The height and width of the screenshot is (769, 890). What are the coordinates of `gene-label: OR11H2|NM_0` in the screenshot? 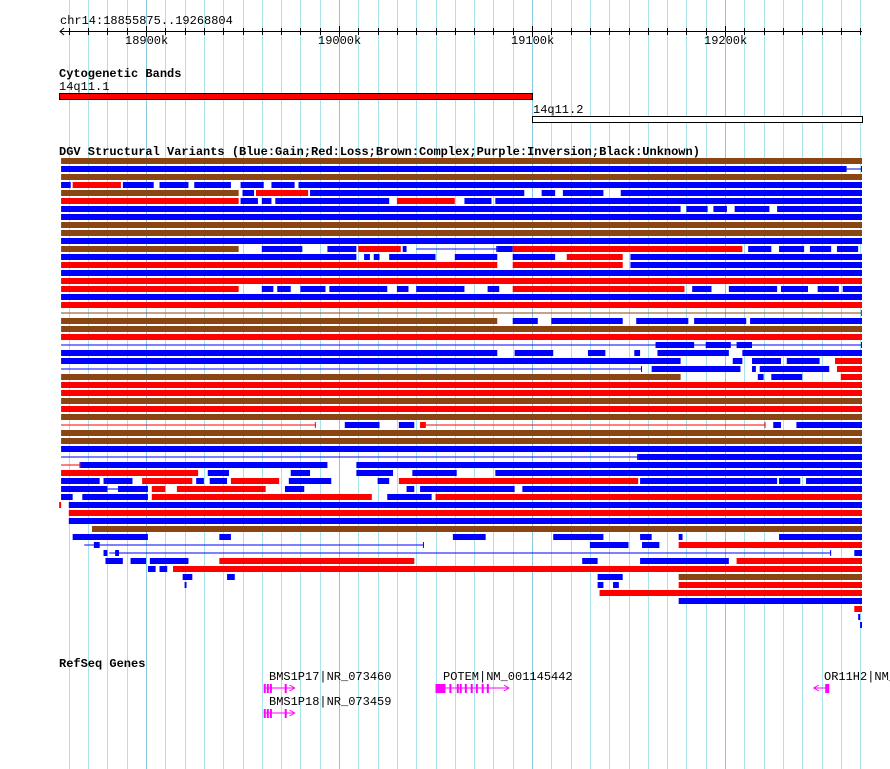 It's located at (857, 677).